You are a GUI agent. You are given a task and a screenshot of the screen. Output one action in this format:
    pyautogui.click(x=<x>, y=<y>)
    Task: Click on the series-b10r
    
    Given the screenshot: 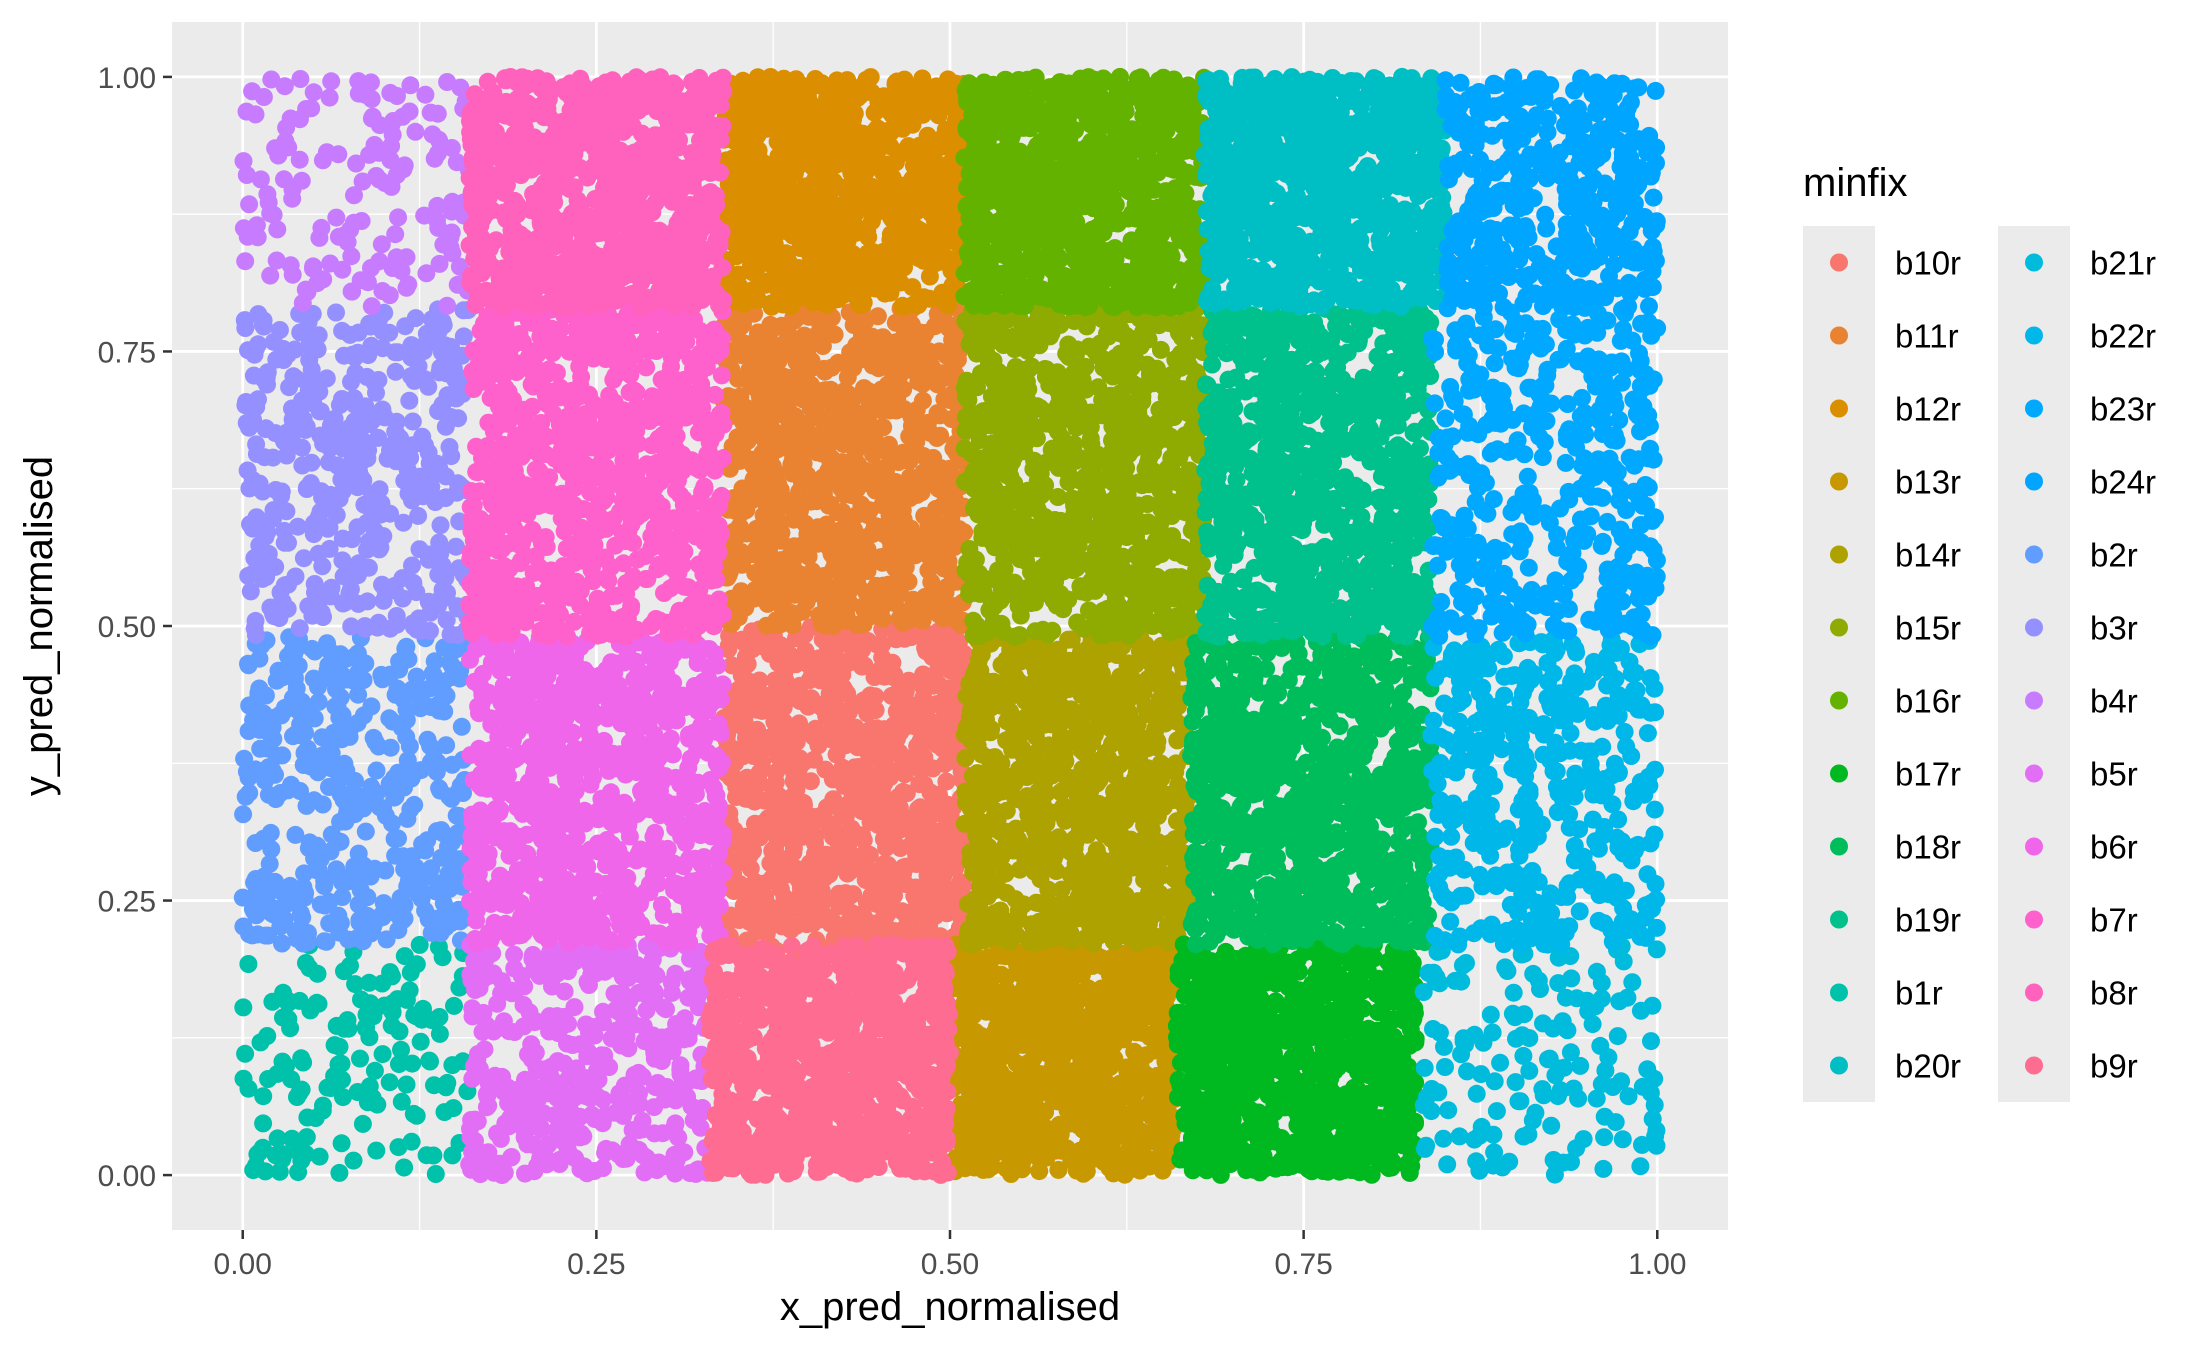 What is the action you would take?
    pyautogui.click(x=844, y=791)
    